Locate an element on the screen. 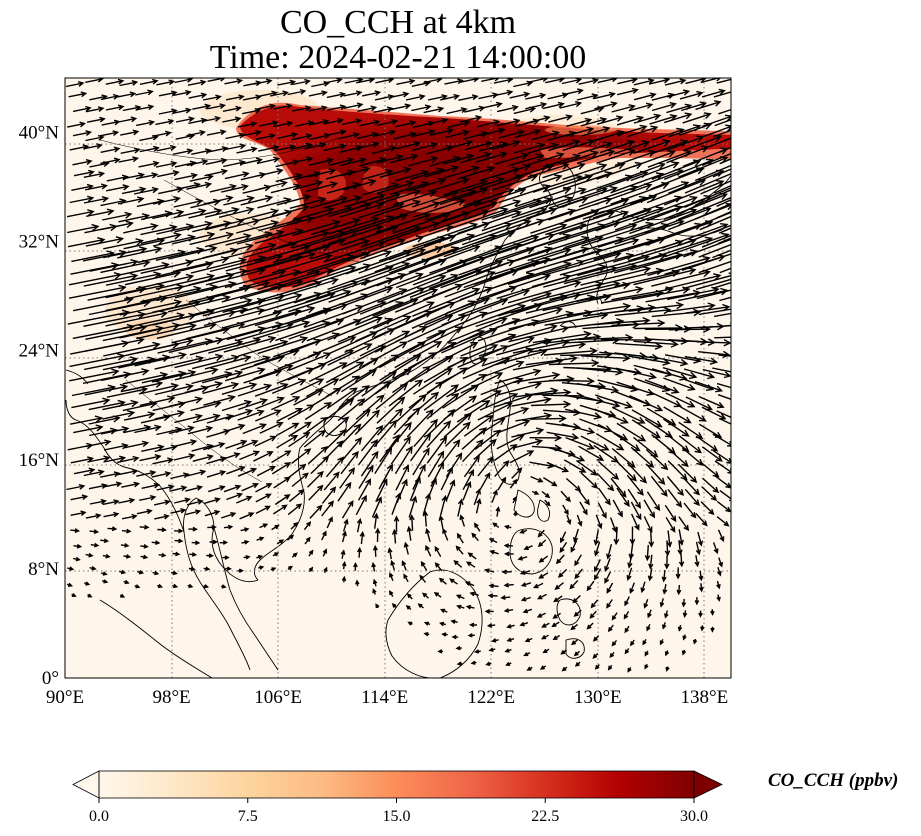  lon-tick-label: 138°E is located at coordinates (705, 697).